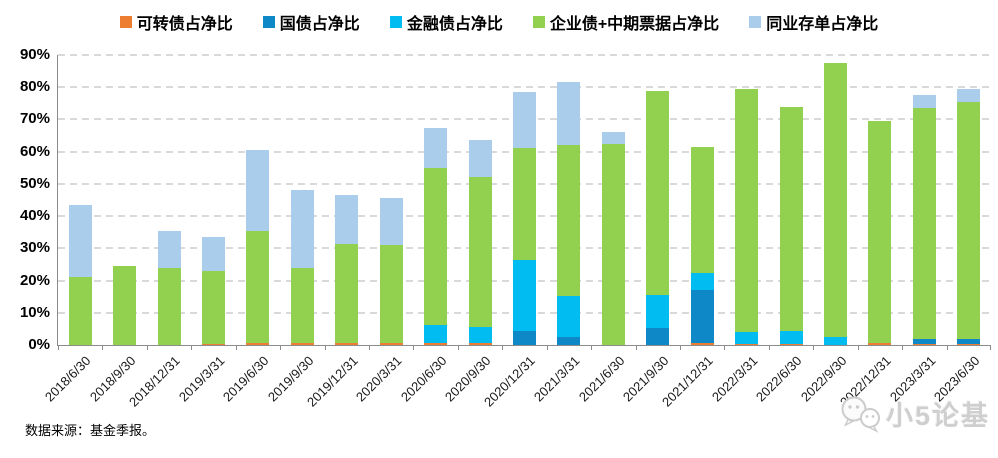 This screenshot has width=998, height=458. Describe the element at coordinates (246, 379) in the screenshot. I see `x-axis-label: 2019/6/30` at that location.